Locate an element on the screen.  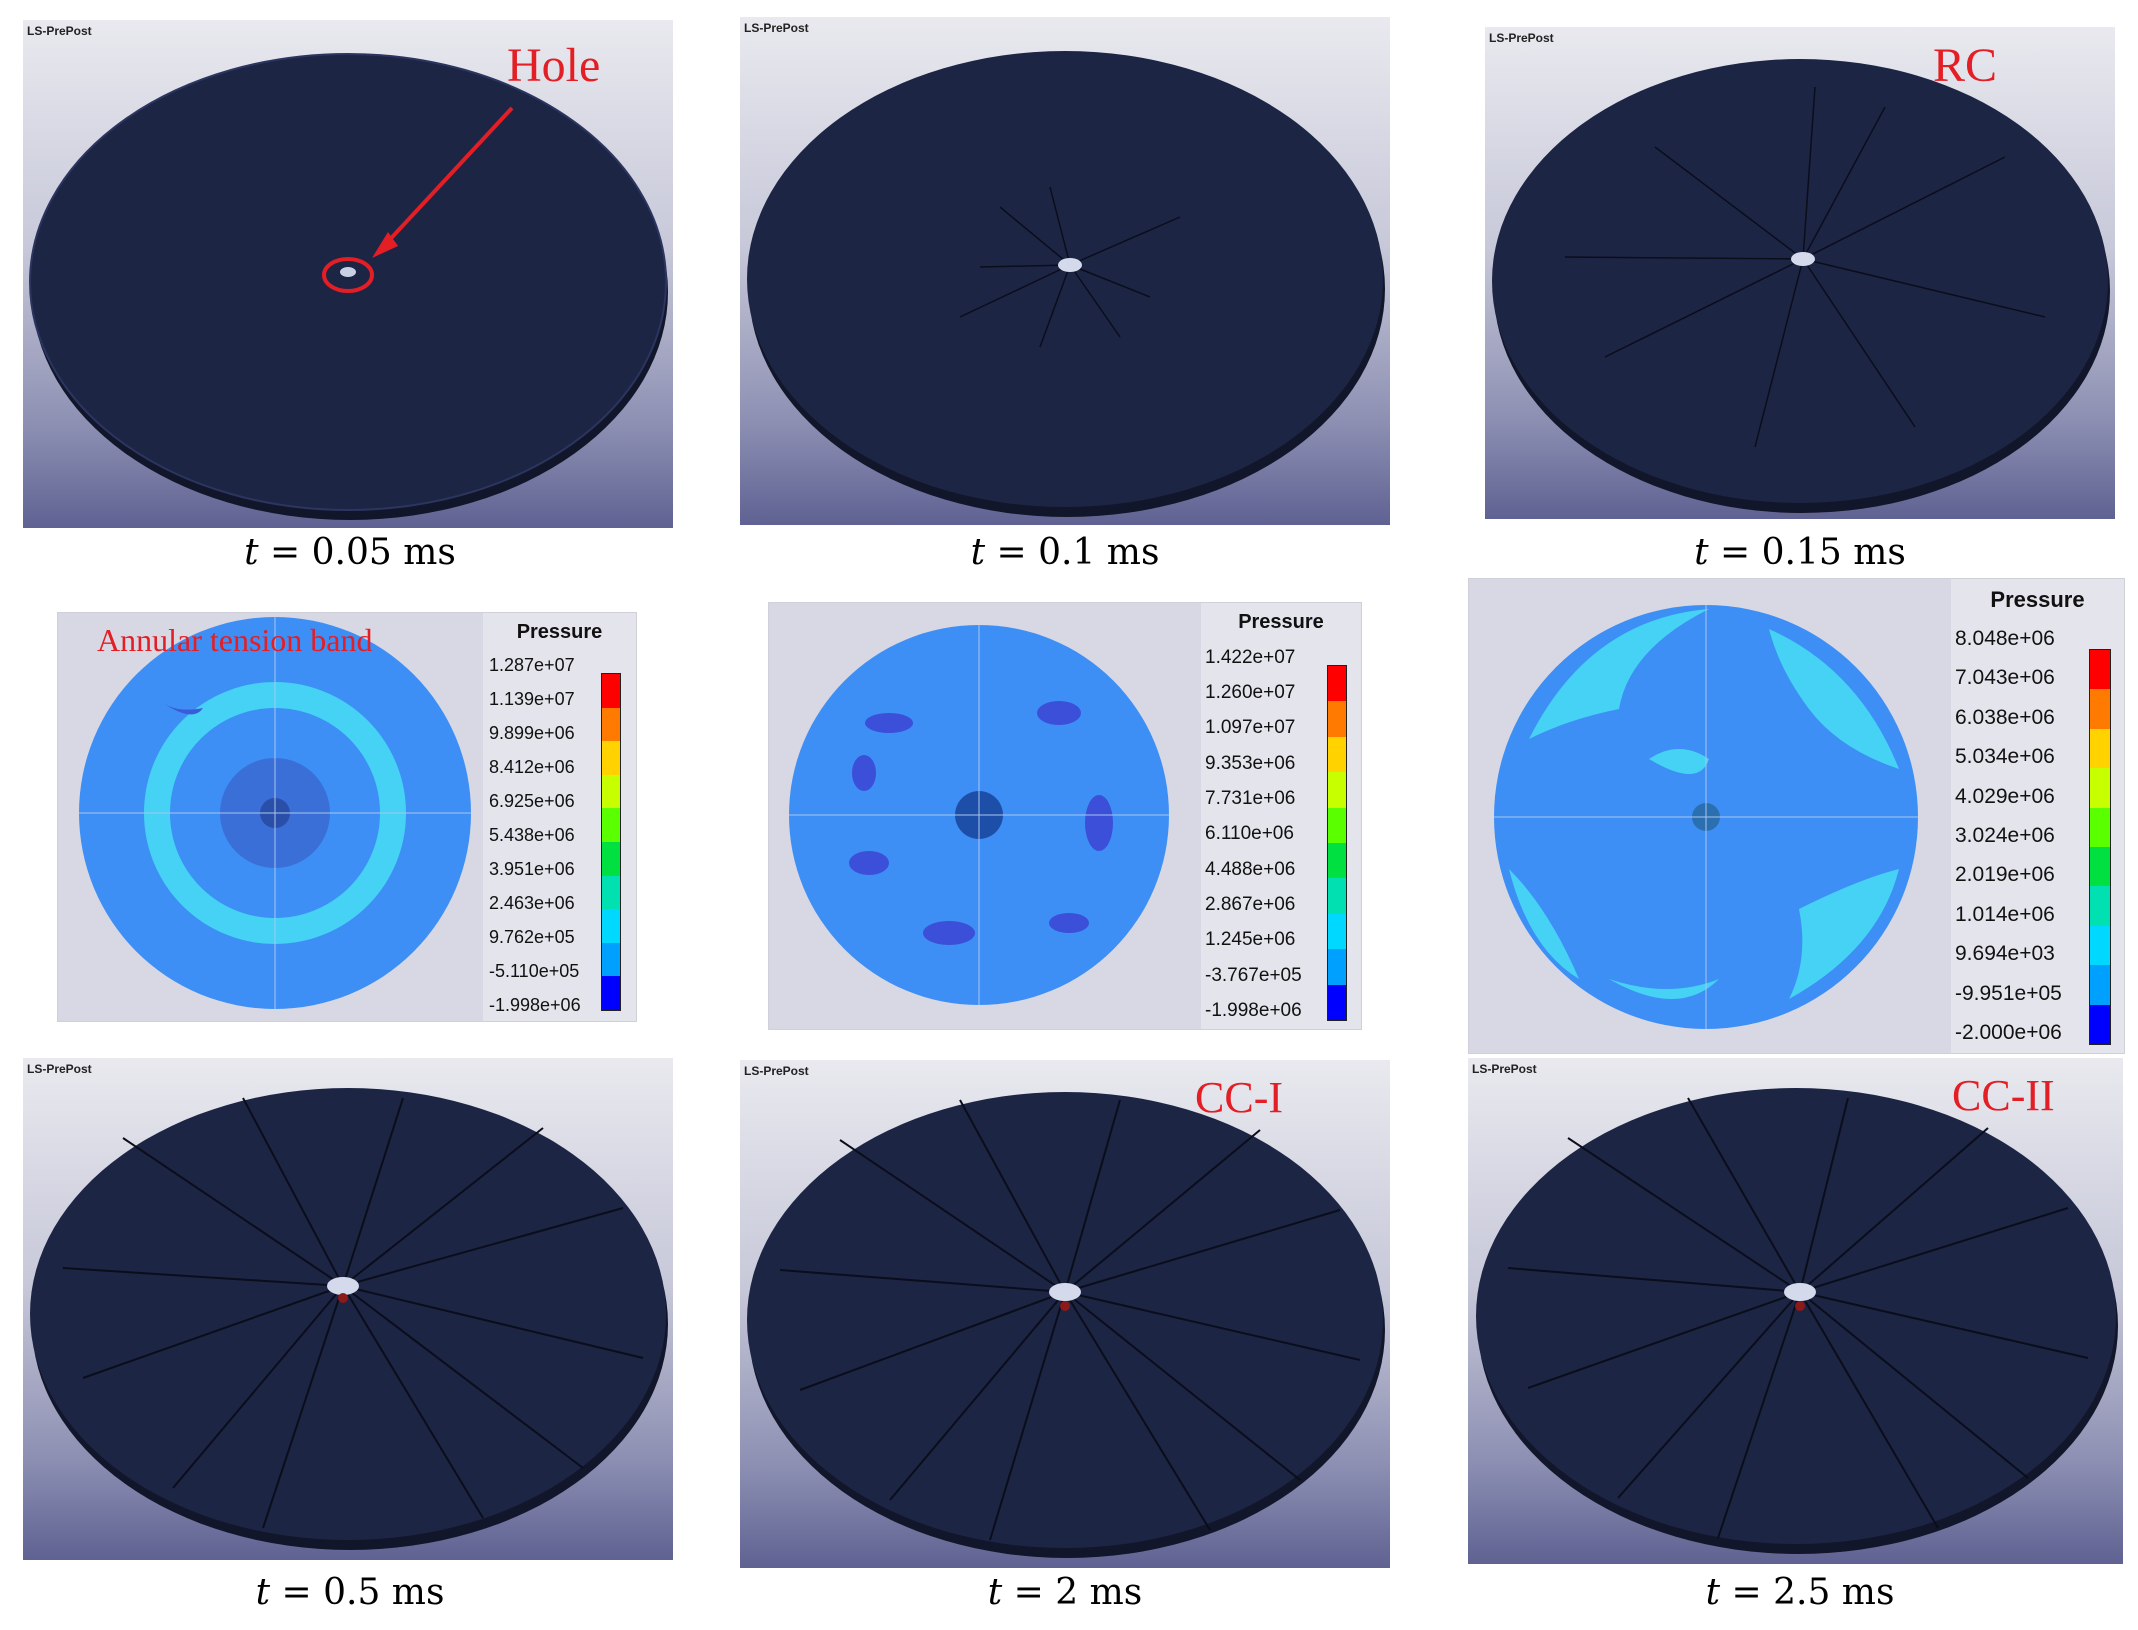
mesh-panel-t05: LS-PrePost is located at coordinates (348, 1309).